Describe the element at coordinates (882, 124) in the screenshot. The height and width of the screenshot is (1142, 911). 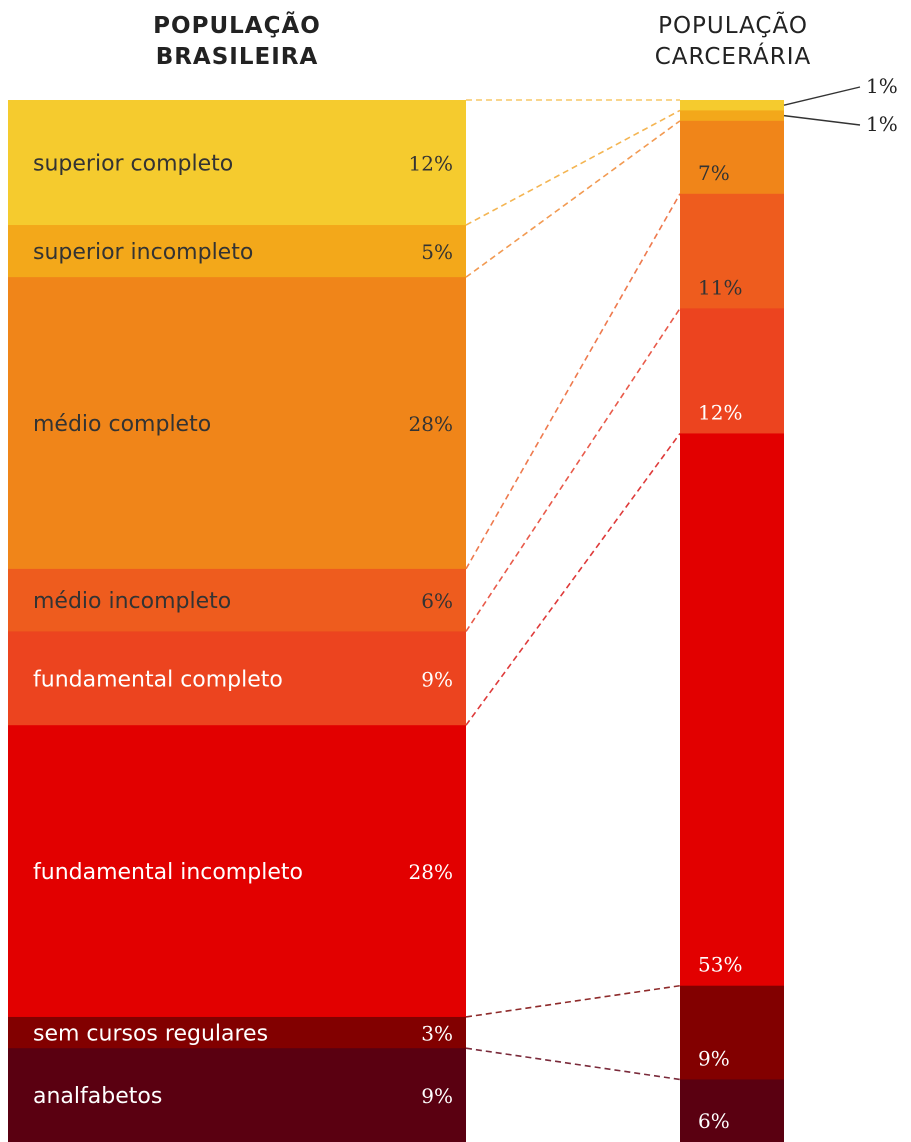
I see `right-value-label-superior-incompleto: 1%` at that location.